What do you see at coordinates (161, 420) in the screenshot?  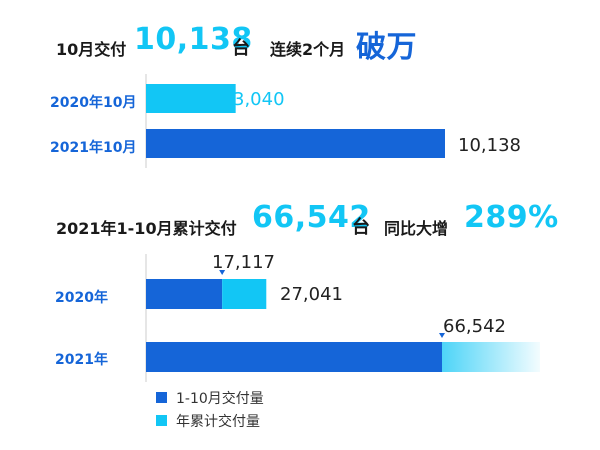 I see `legend-swatch-cyan` at bounding box center [161, 420].